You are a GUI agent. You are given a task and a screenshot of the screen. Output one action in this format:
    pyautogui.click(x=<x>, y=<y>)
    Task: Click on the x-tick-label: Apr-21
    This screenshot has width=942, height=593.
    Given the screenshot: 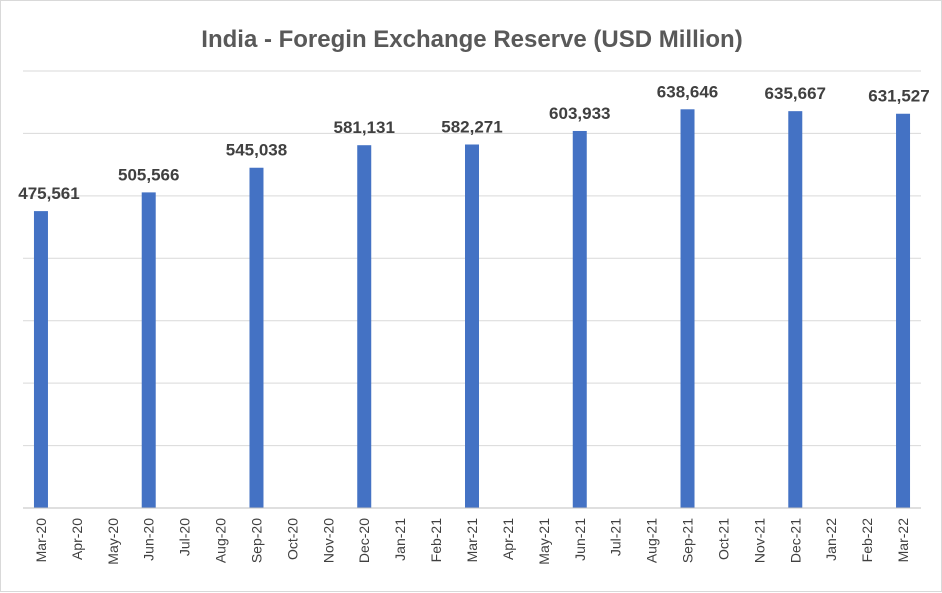 What is the action you would take?
    pyautogui.click(x=508, y=539)
    